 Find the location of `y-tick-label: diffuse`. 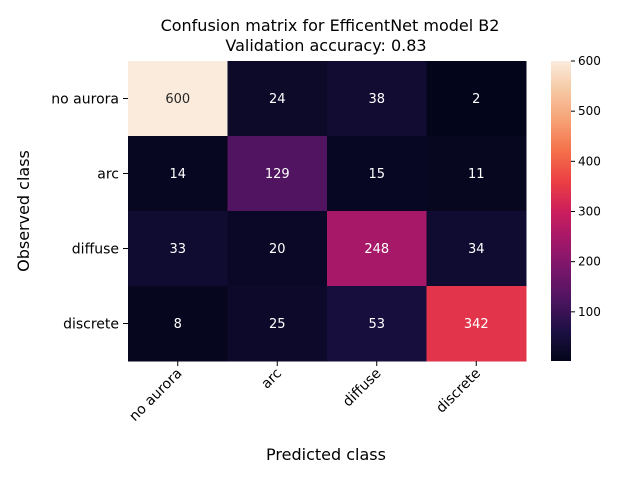

y-tick-label: diffuse is located at coordinates (95, 250).